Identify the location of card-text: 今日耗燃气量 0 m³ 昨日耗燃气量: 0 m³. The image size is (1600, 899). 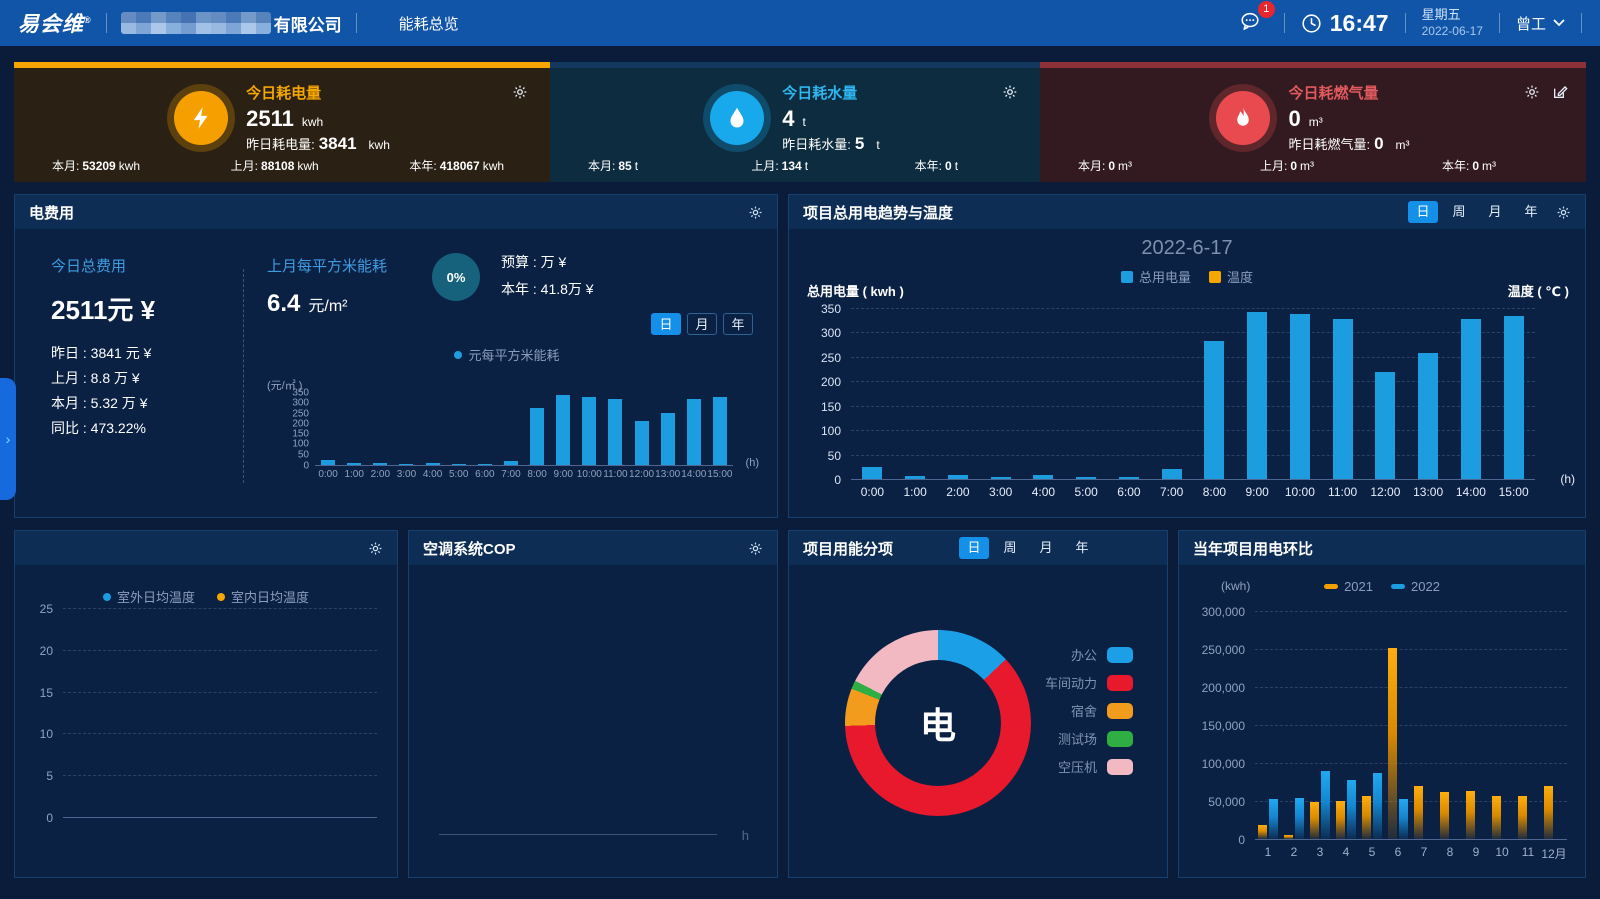
(1348, 118).